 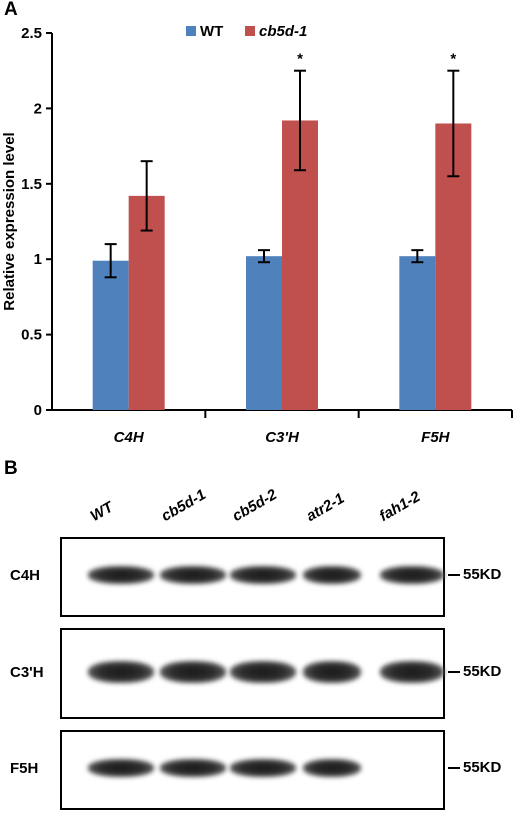 What do you see at coordinates (121, 768) in the screenshot?
I see `band-F5H-WT` at bounding box center [121, 768].